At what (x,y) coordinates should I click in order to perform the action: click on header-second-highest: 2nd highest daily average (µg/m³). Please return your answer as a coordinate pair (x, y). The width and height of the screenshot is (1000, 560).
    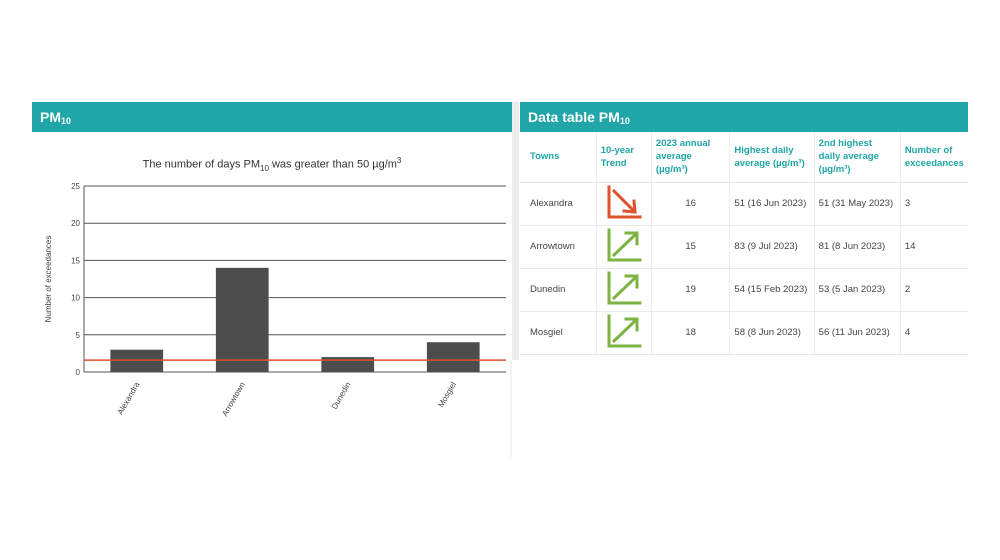
    Looking at the image, I should click on (857, 157).